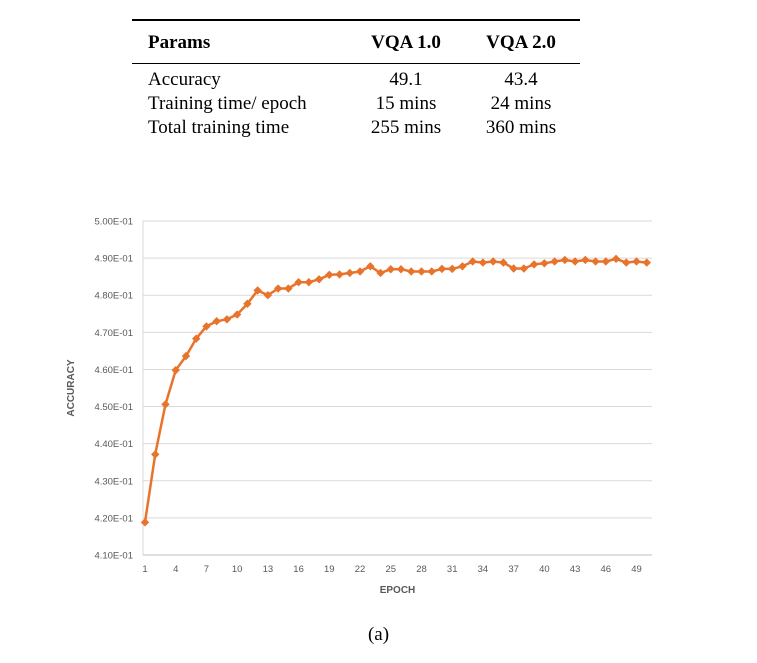  What do you see at coordinates (398, 590) in the screenshot?
I see `x-axis-title: EPOCH` at bounding box center [398, 590].